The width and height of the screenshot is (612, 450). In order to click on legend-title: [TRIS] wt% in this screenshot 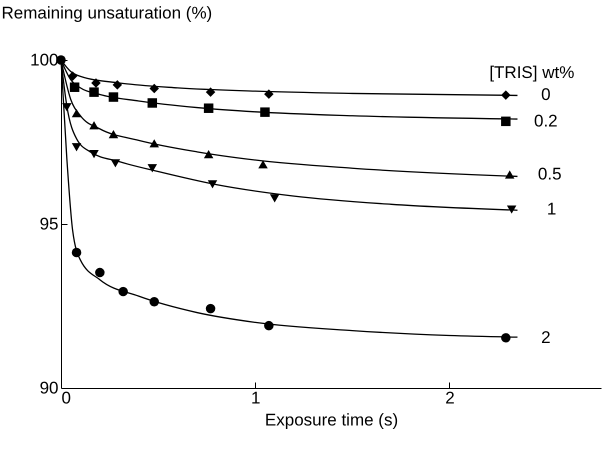, I will do `click(531, 72)`.